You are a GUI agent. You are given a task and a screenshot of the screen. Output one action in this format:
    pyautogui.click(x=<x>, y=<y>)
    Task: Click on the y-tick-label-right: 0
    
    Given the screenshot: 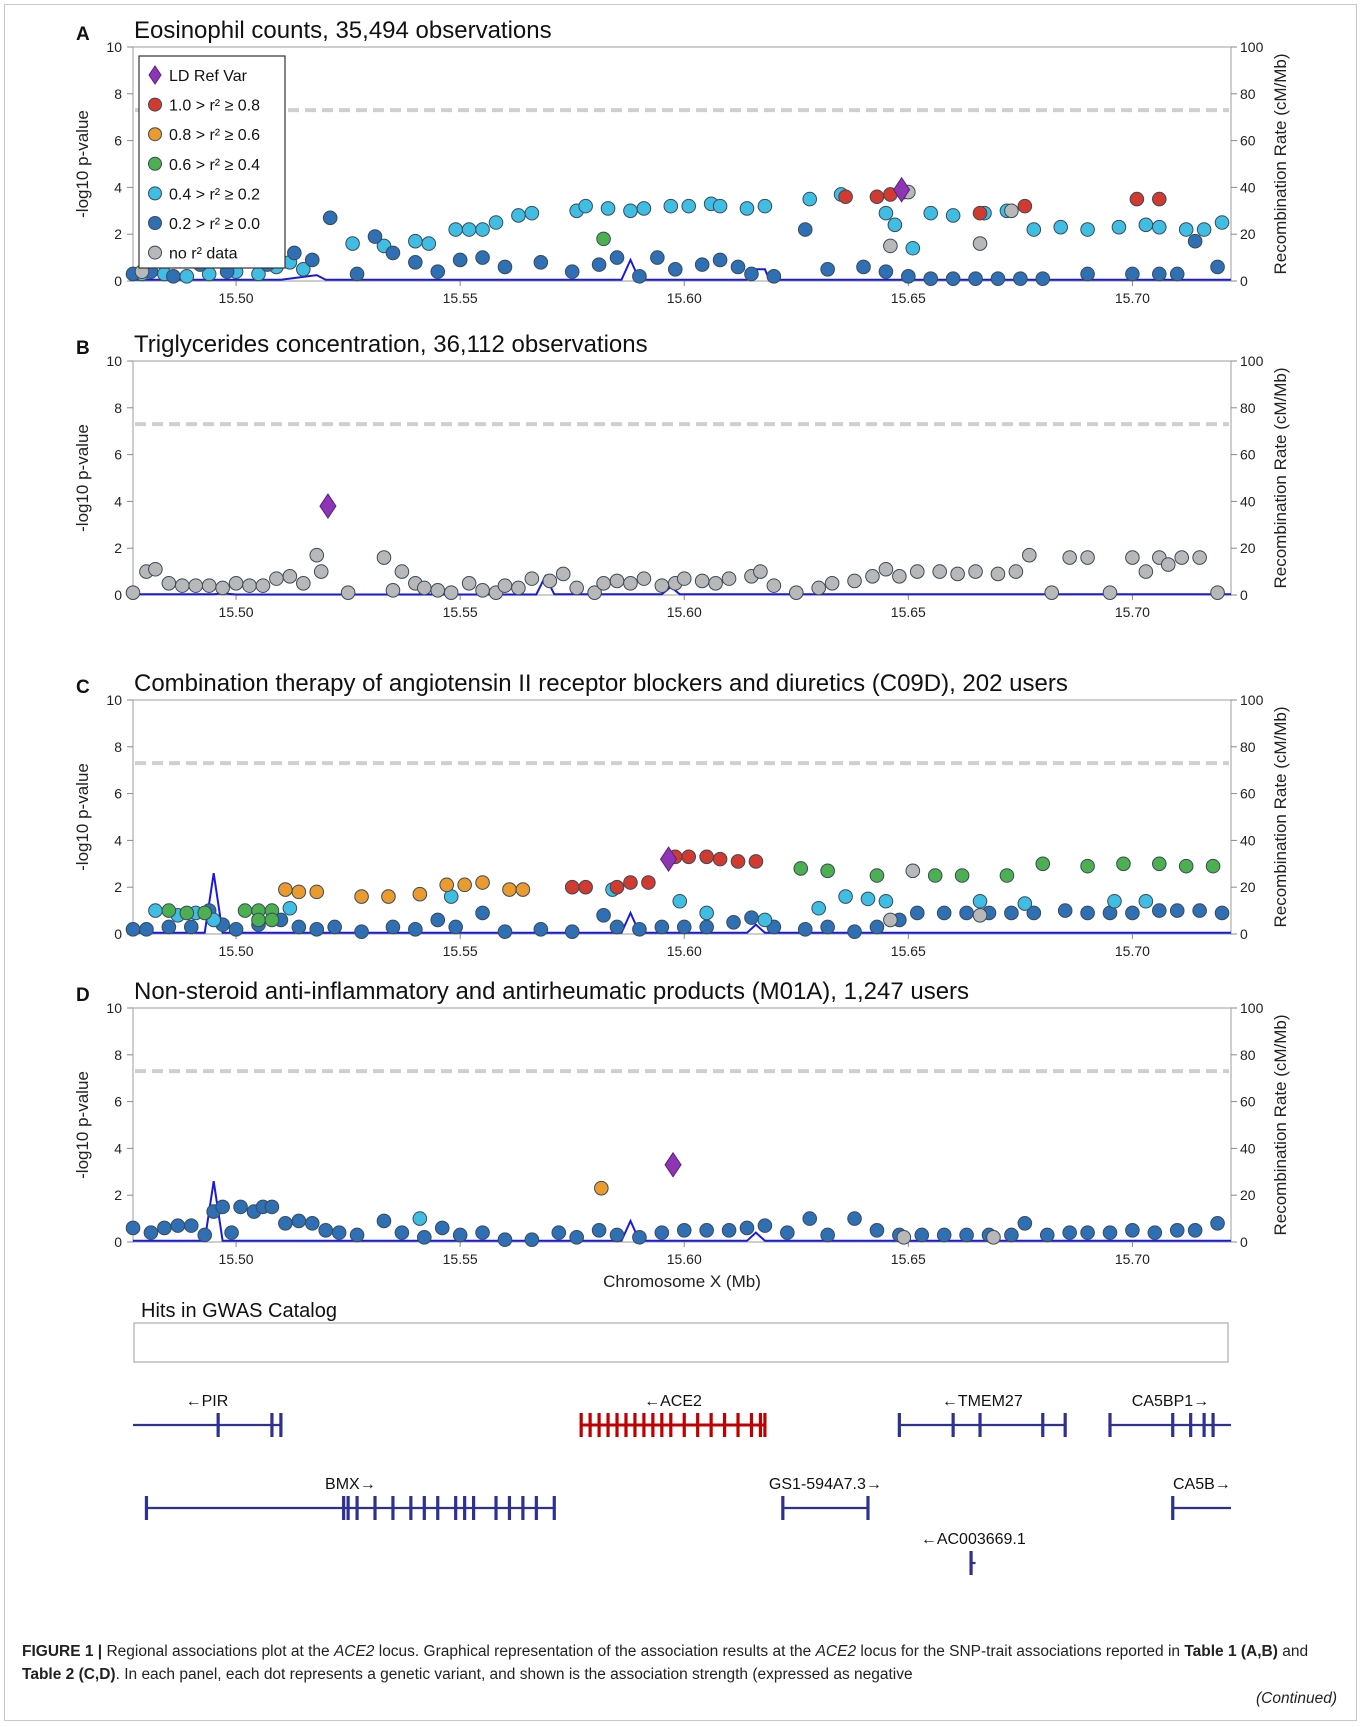 What is the action you would take?
    pyautogui.click(x=1244, y=595)
    